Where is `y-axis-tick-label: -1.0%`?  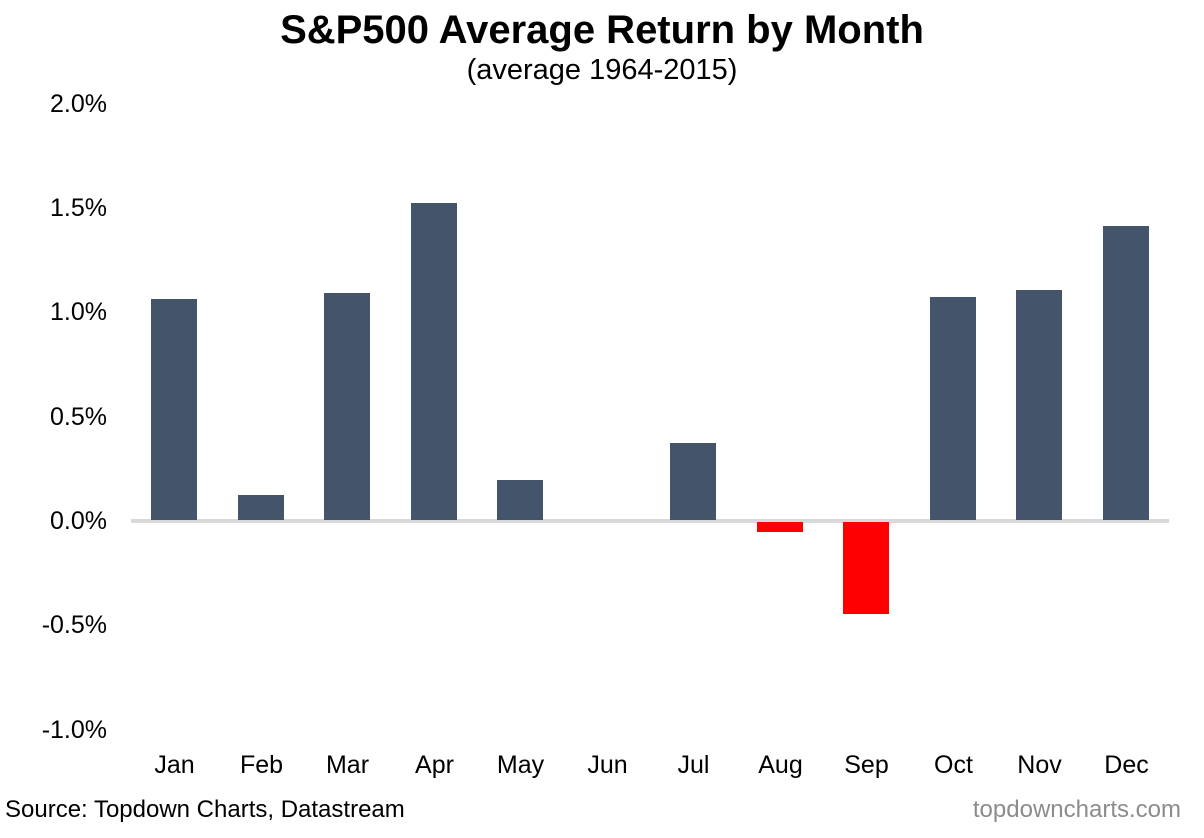 y-axis-tick-label: -1.0% is located at coordinates (74, 730).